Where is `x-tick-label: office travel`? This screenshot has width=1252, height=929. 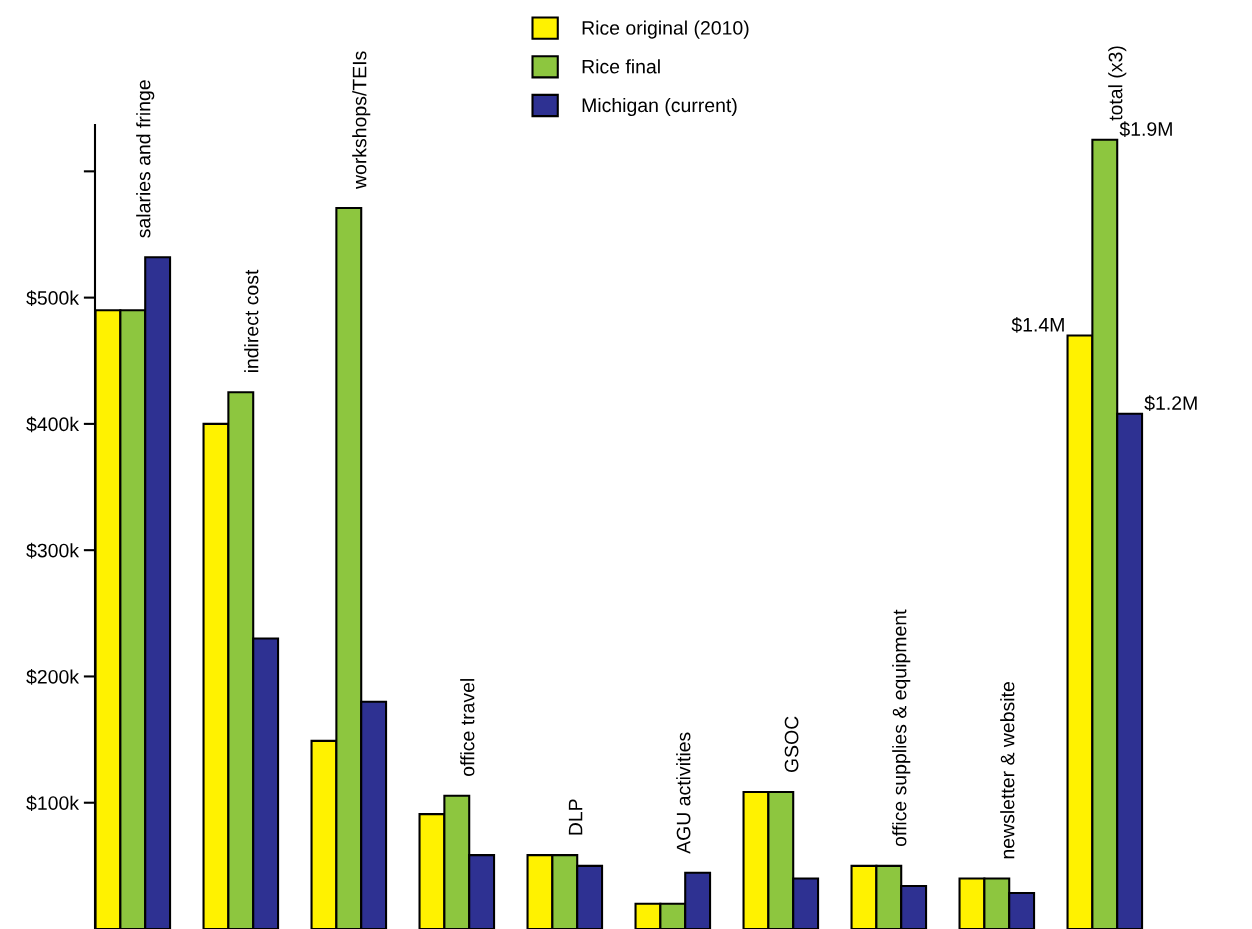 x-tick-label: office travel is located at coordinates (467, 728).